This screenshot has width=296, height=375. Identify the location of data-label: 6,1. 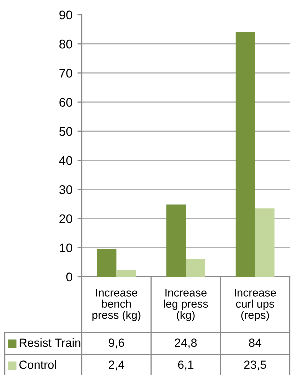
(186, 365).